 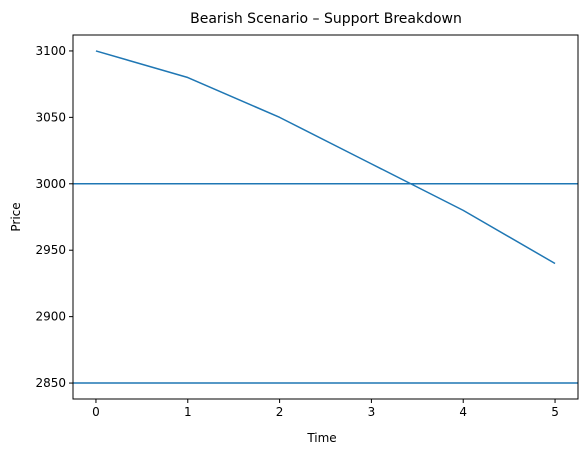 What do you see at coordinates (326, 19) in the screenshot?
I see `chart-title: Bearish Scenario – Support Breakdown` at bounding box center [326, 19].